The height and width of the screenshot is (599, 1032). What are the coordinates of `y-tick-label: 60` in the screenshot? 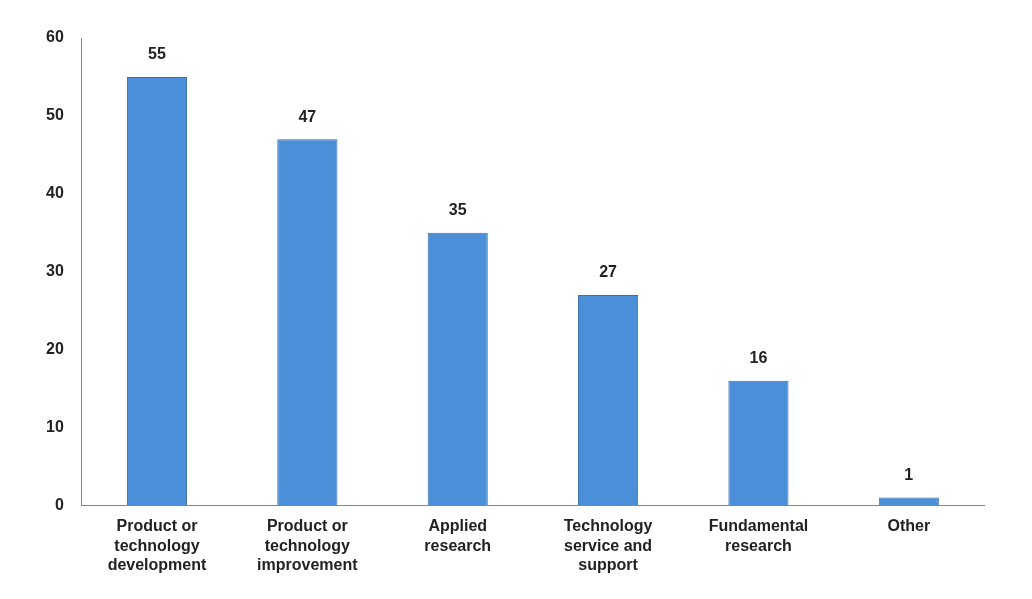 It's located at (55, 37).